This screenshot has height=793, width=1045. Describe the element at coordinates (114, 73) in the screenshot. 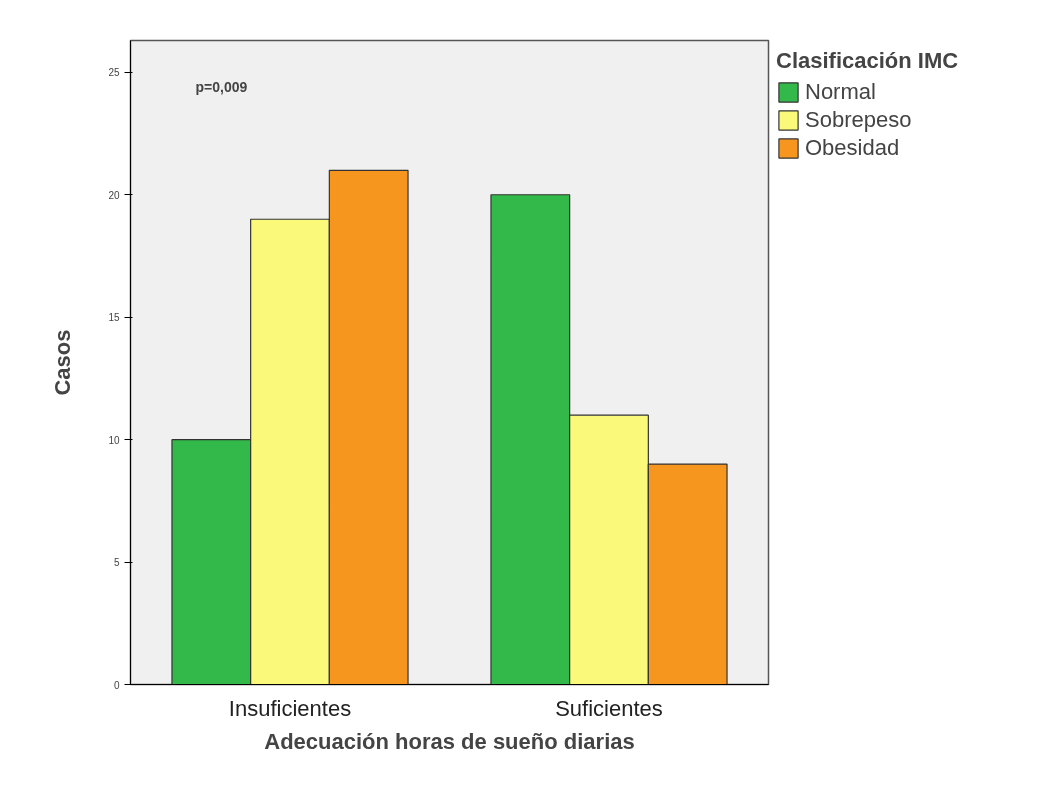

I see `y-tick-label: 25` at that location.